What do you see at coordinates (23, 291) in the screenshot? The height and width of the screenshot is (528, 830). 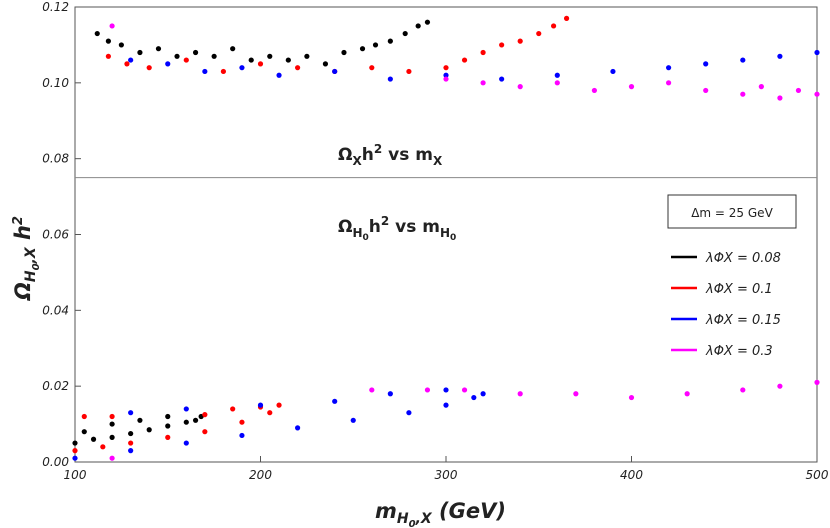 I see `y-axis-label-part: Ω` at bounding box center [23, 291].